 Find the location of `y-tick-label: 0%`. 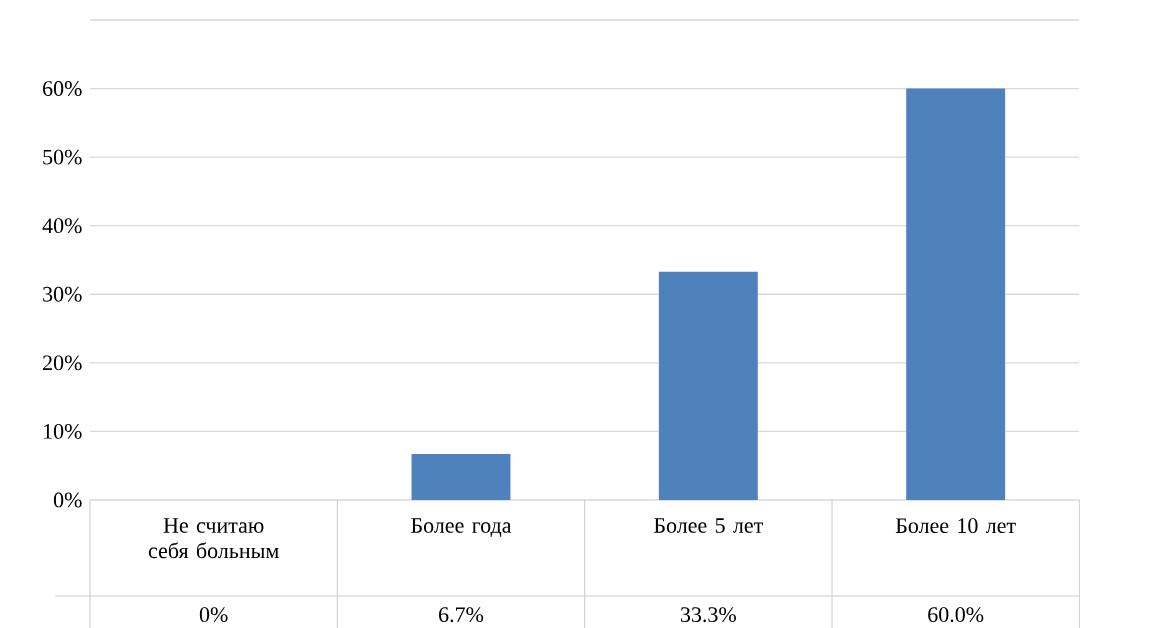

y-tick-label: 0% is located at coordinates (67, 500).